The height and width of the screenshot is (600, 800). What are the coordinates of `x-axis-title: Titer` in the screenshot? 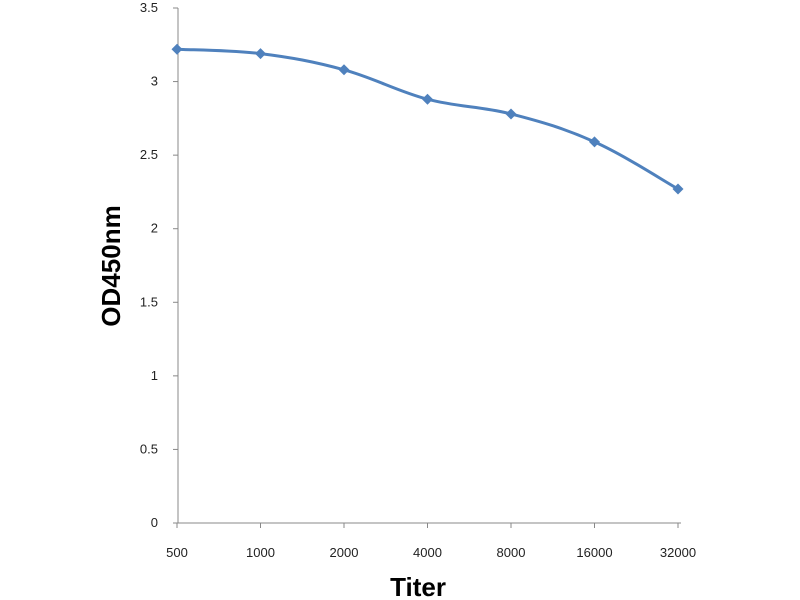 It's located at (418, 586).